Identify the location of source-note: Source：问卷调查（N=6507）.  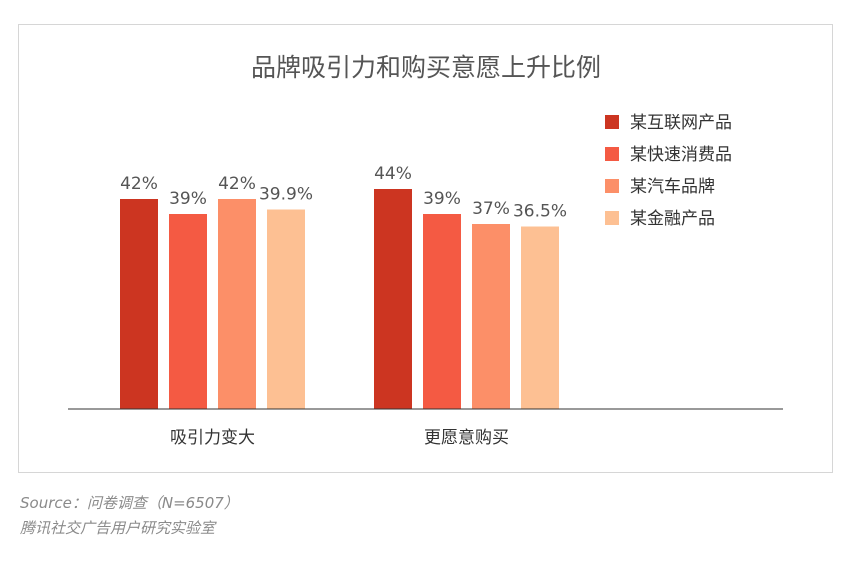
(129, 503).